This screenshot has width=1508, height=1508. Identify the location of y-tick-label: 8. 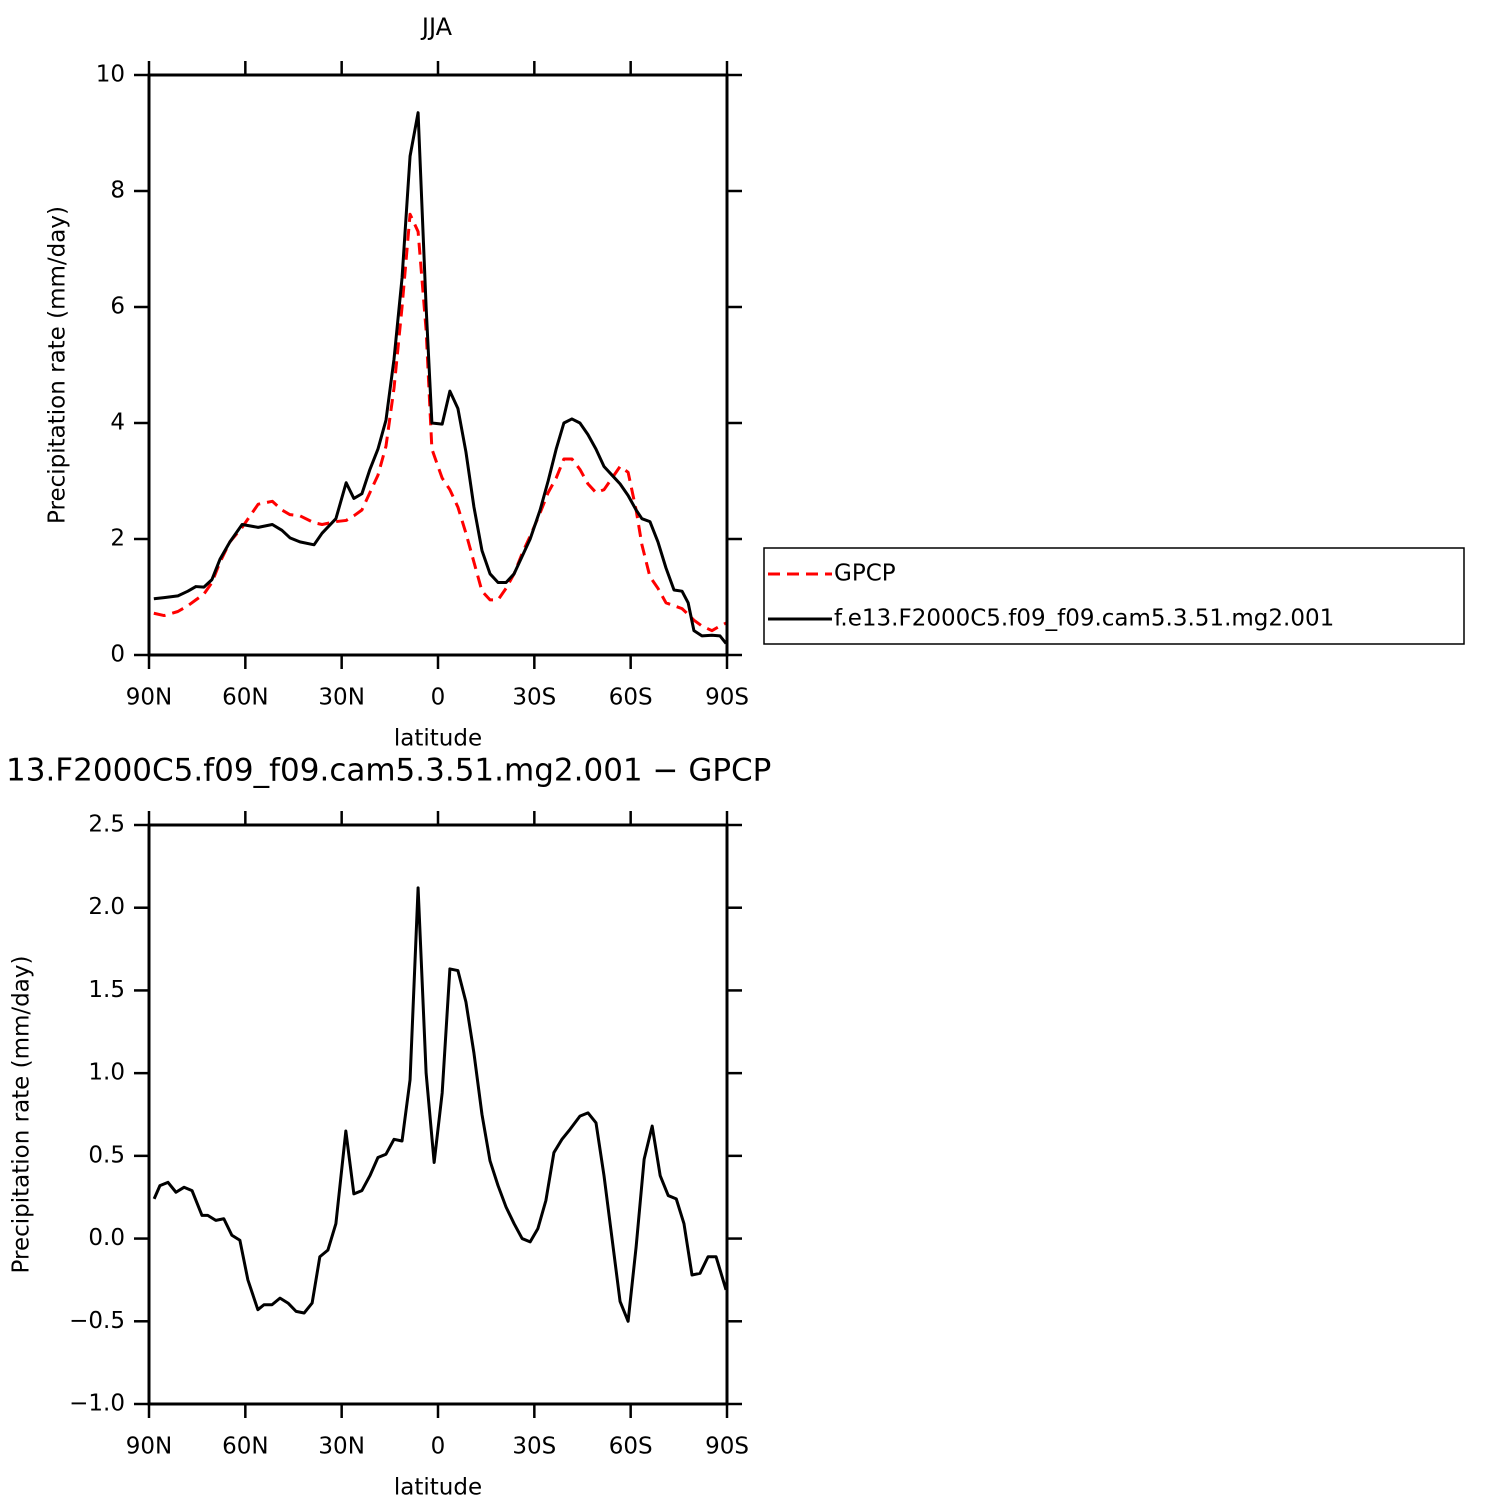
(117, 191).